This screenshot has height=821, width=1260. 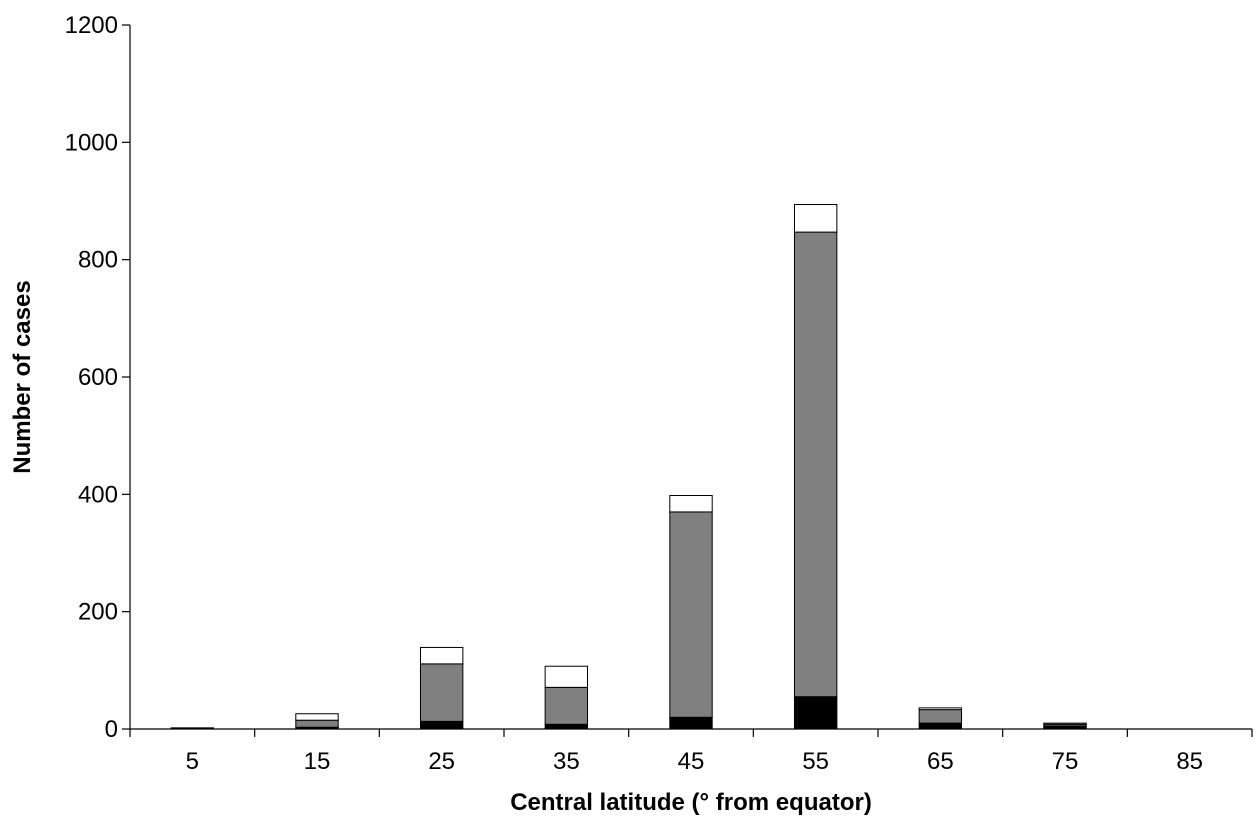 What do you see at coordinates (317, 761) in the screenshot?
I see `x-tick-label: 15` at bounding box center [317, 761].